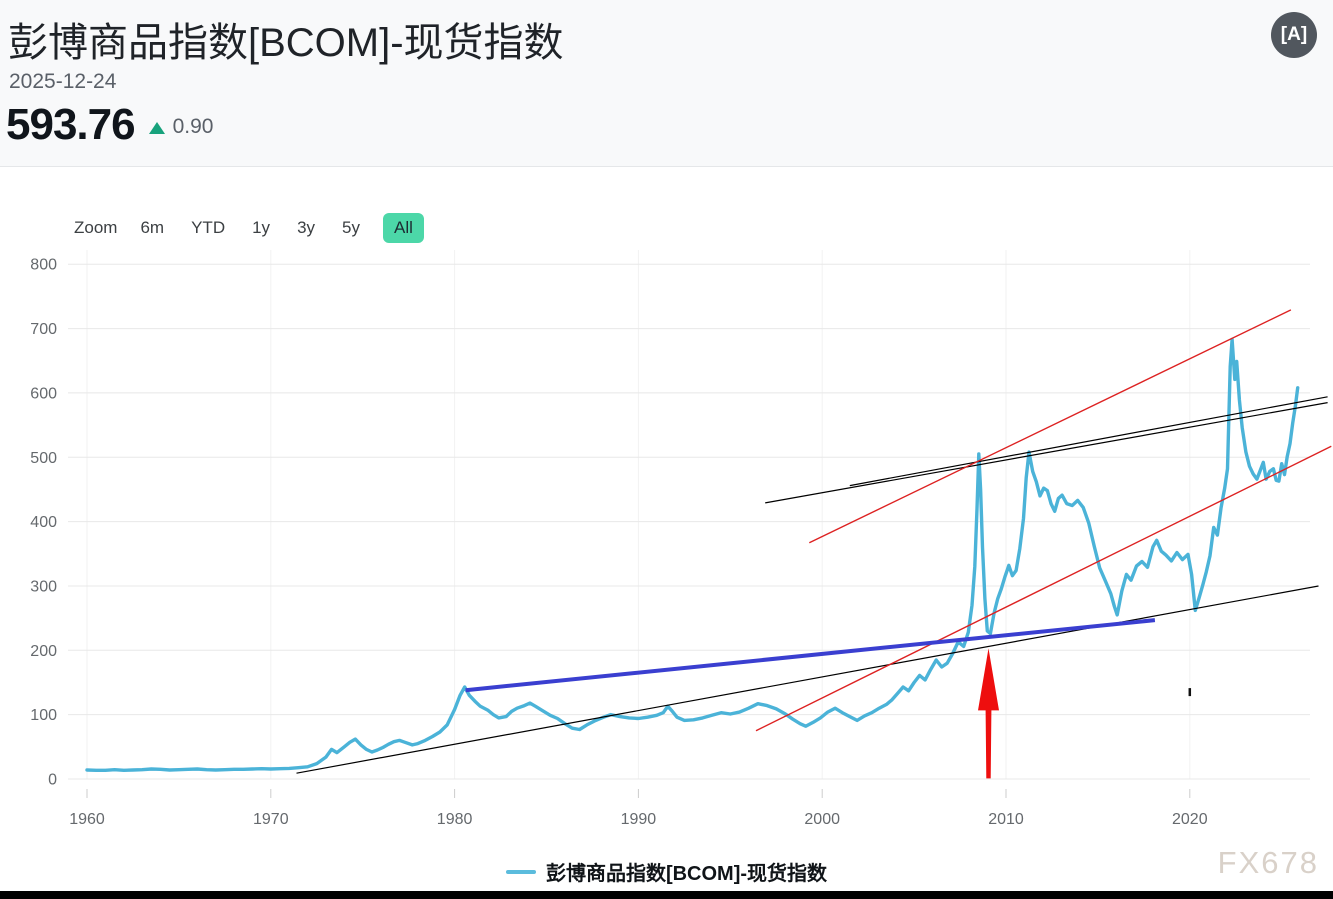 This screenshot has height=899, width=1333. What do you see at coordinates (152, 227) in the screenshot?
I see `range-button-6m: 6m` at bounding box center [152, 227].